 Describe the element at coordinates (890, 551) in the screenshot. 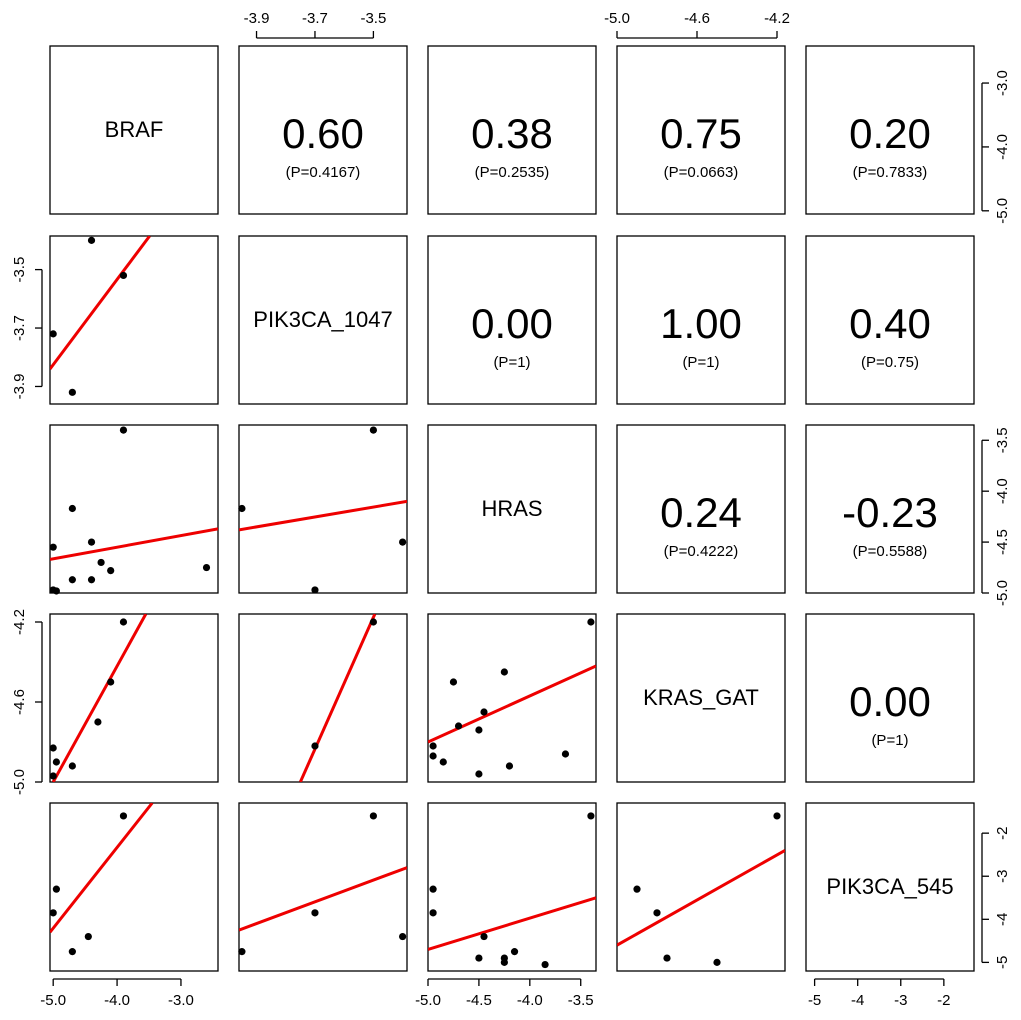

I see `p-value: (P=0.5588)` at that location.